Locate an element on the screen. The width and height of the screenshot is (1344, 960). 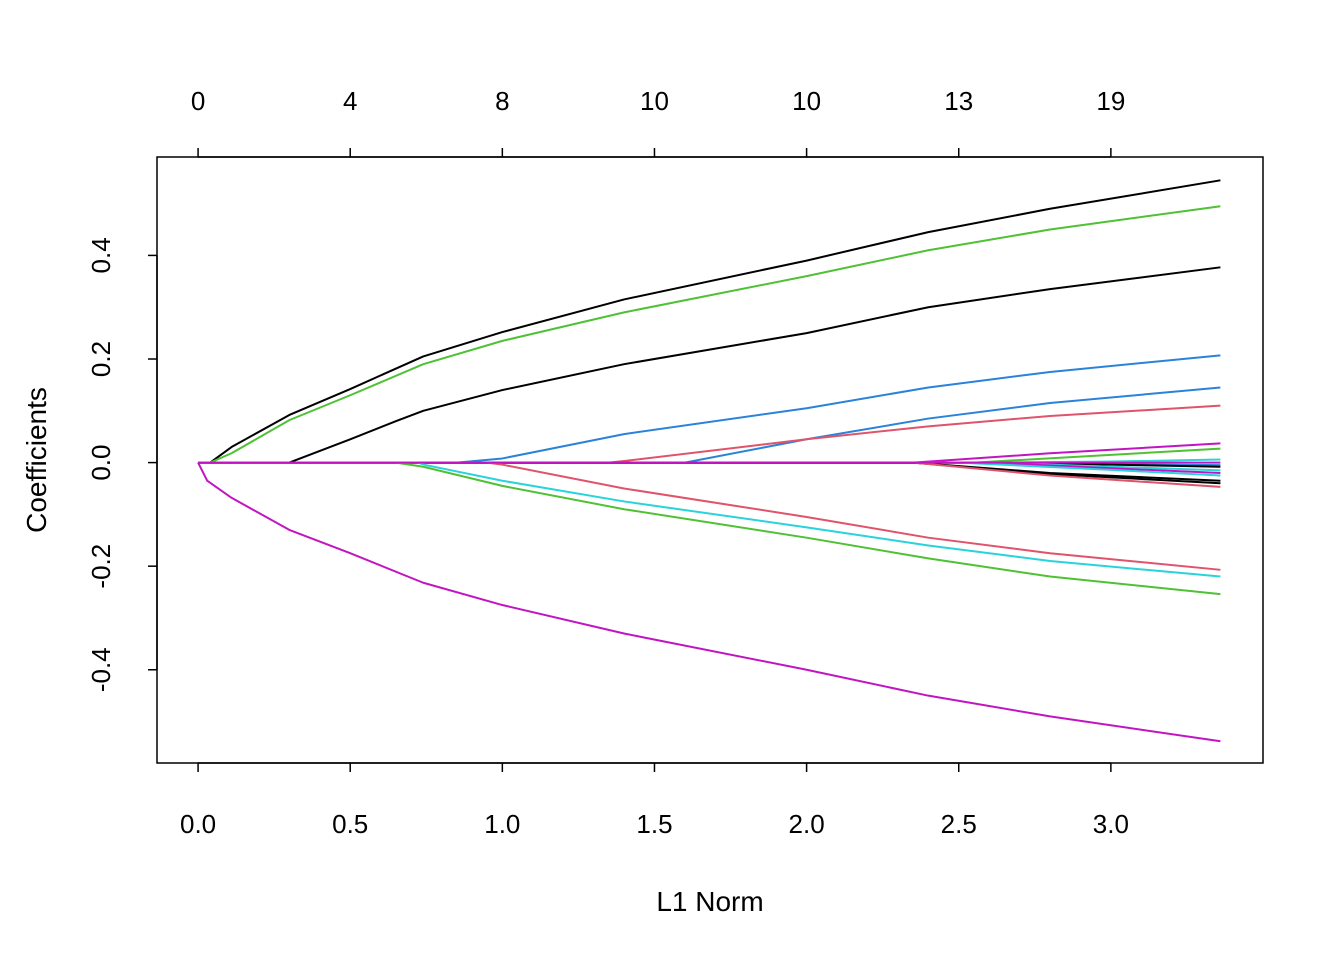
y-axis-title: Coefficients is located at coordinates (36, 460).